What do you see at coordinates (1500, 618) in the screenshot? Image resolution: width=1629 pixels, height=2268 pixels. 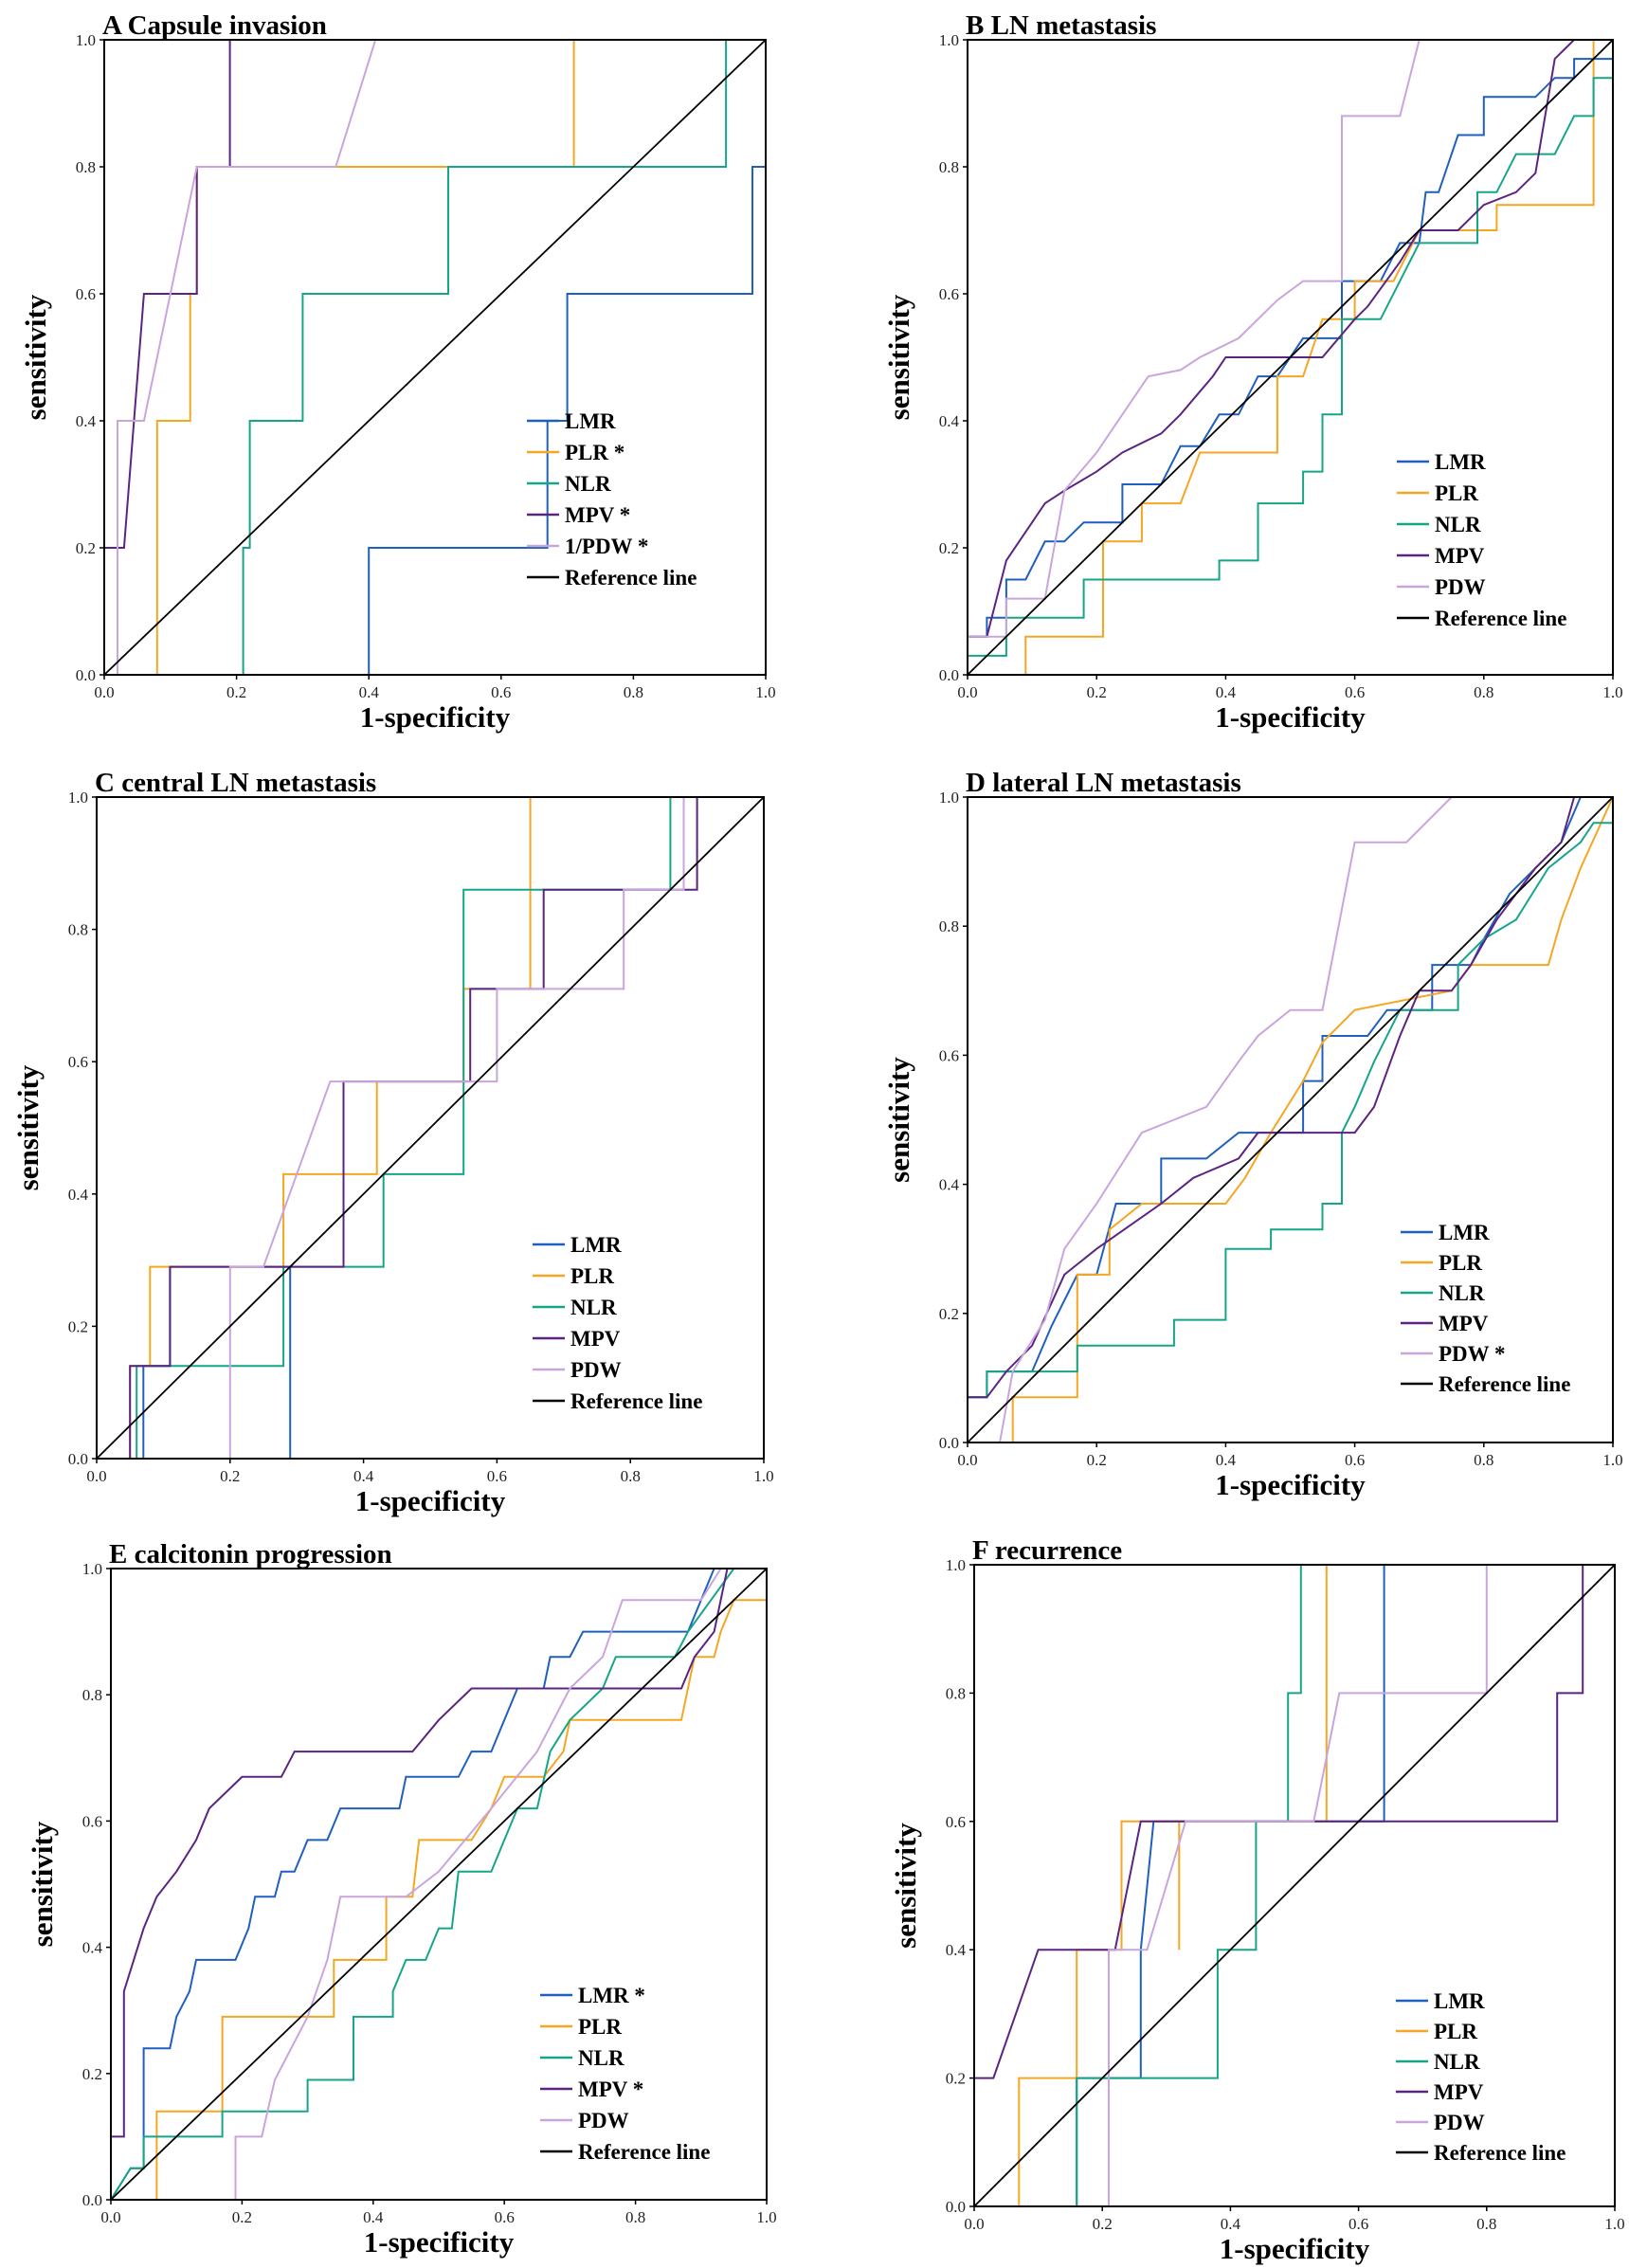 I see `panel-b-legend-label-5: Reference line` at bounding box center [1500, 618].